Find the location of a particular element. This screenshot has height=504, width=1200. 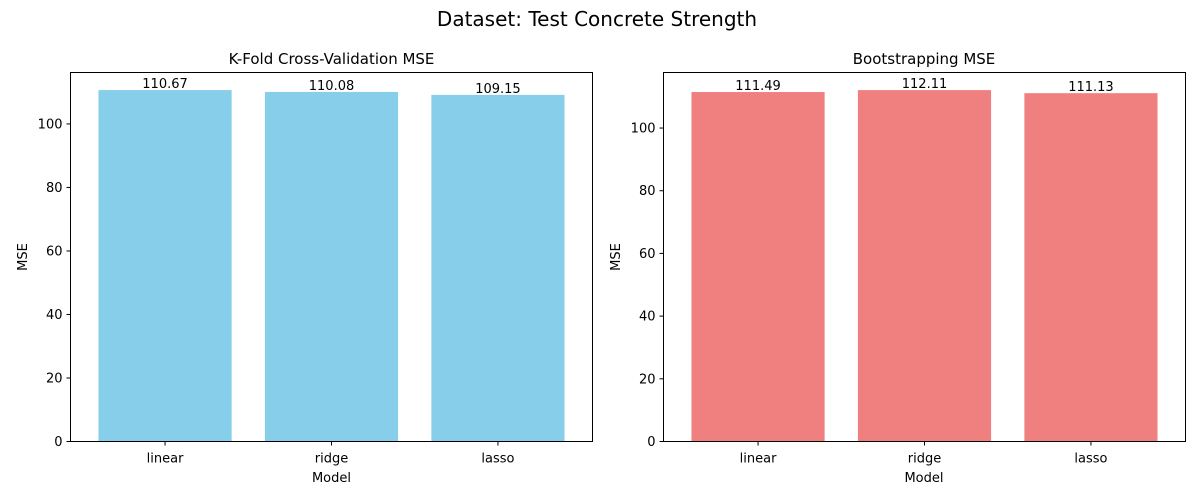

chart-kfold-xticks: linear ridge lasso is located at coordinates (331, 454).